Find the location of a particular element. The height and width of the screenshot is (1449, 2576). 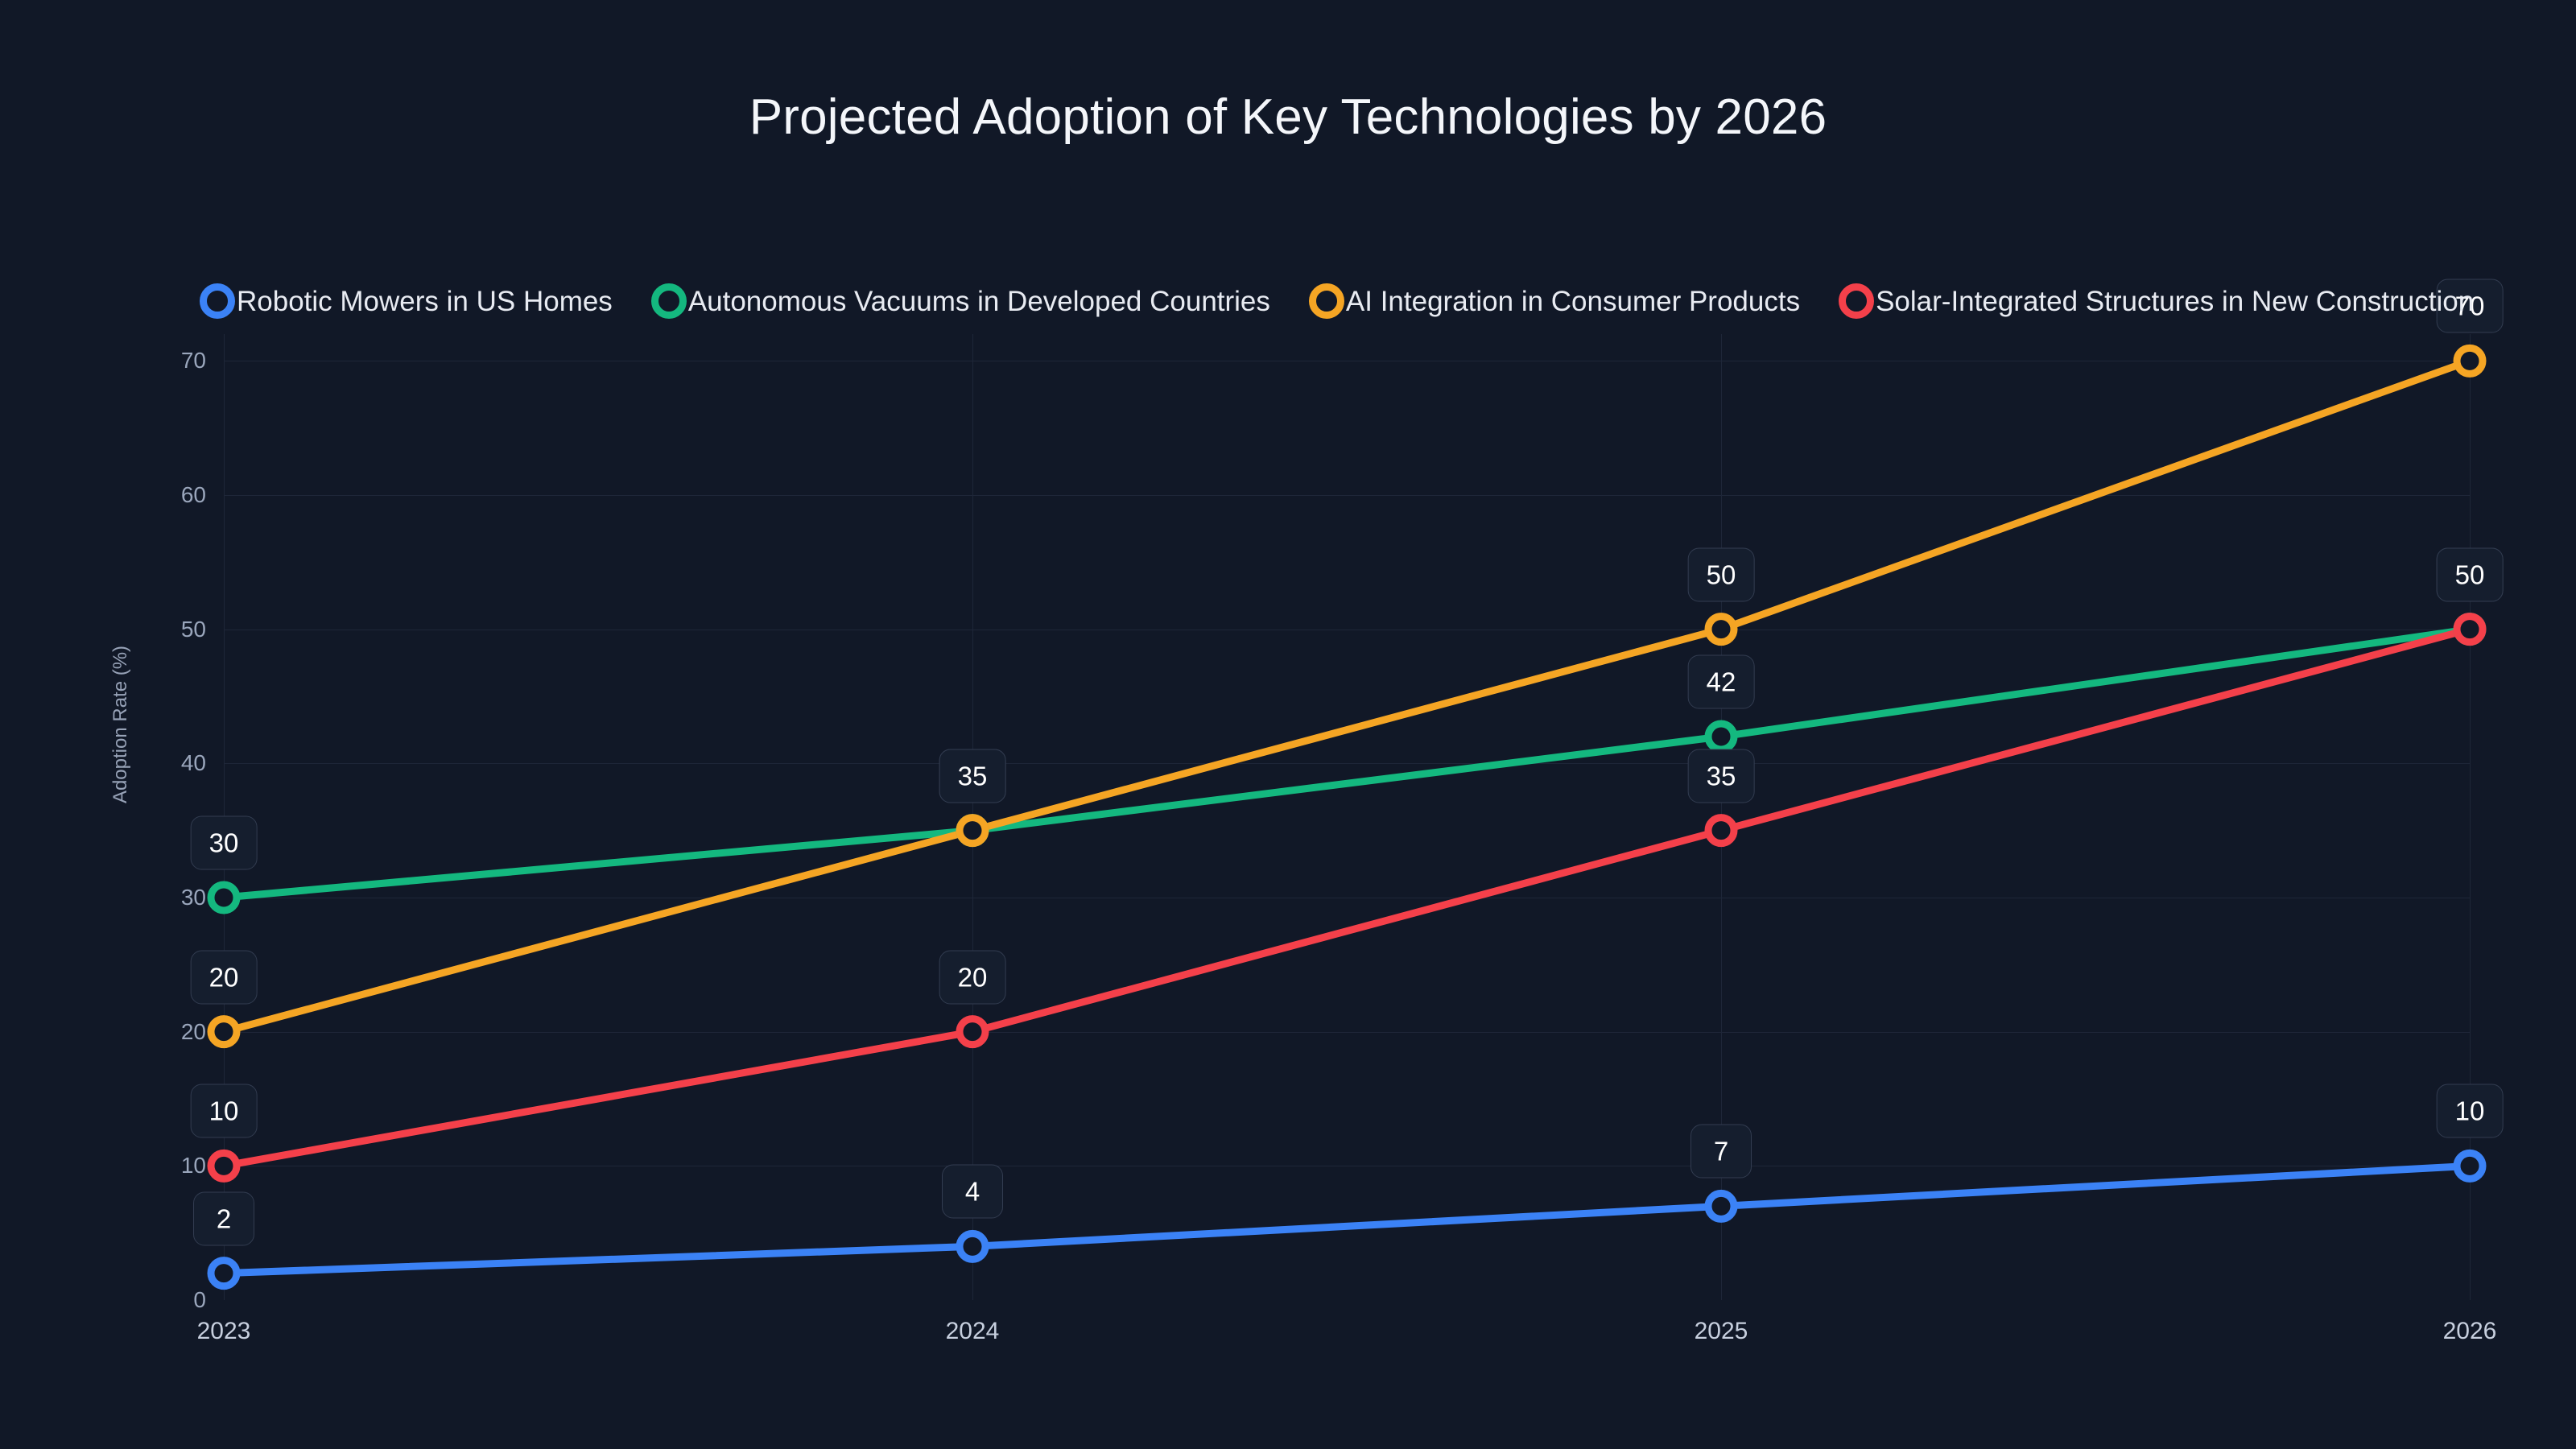

y-axis-tick-label: 0 is located at coordinates (199, 1299).